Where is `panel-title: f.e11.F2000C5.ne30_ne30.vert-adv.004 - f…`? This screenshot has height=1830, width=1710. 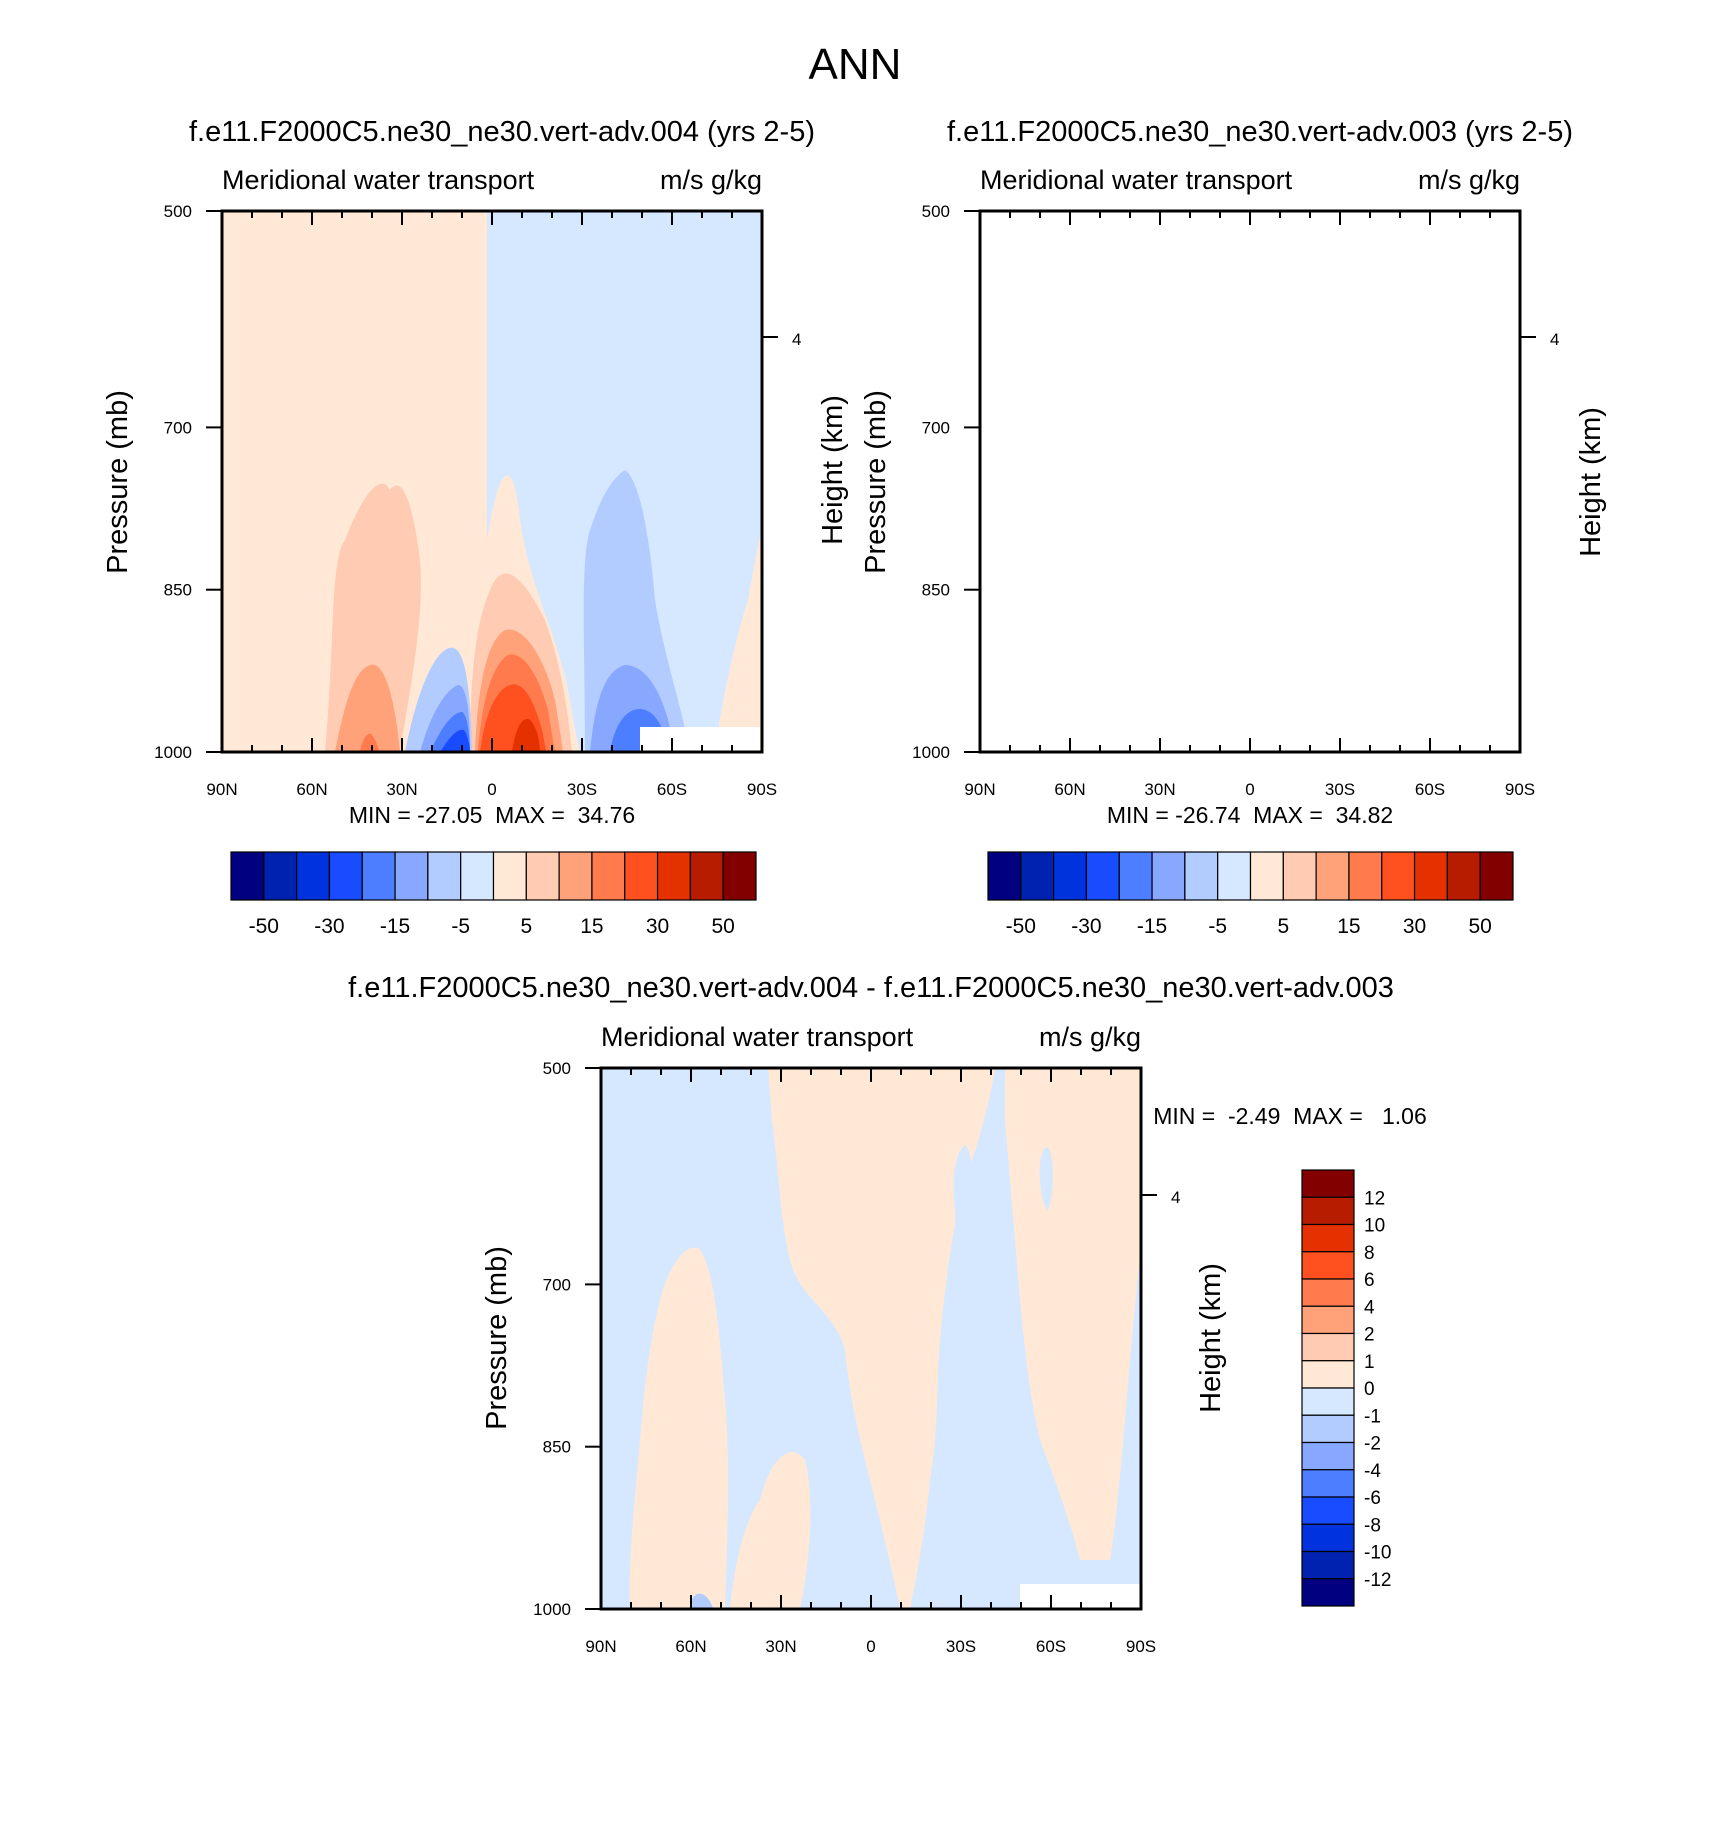
panel-title: f.e11.F2000C5.ne30_ne30.vert-adv.004 - f… is located at coordinates (871, 988).